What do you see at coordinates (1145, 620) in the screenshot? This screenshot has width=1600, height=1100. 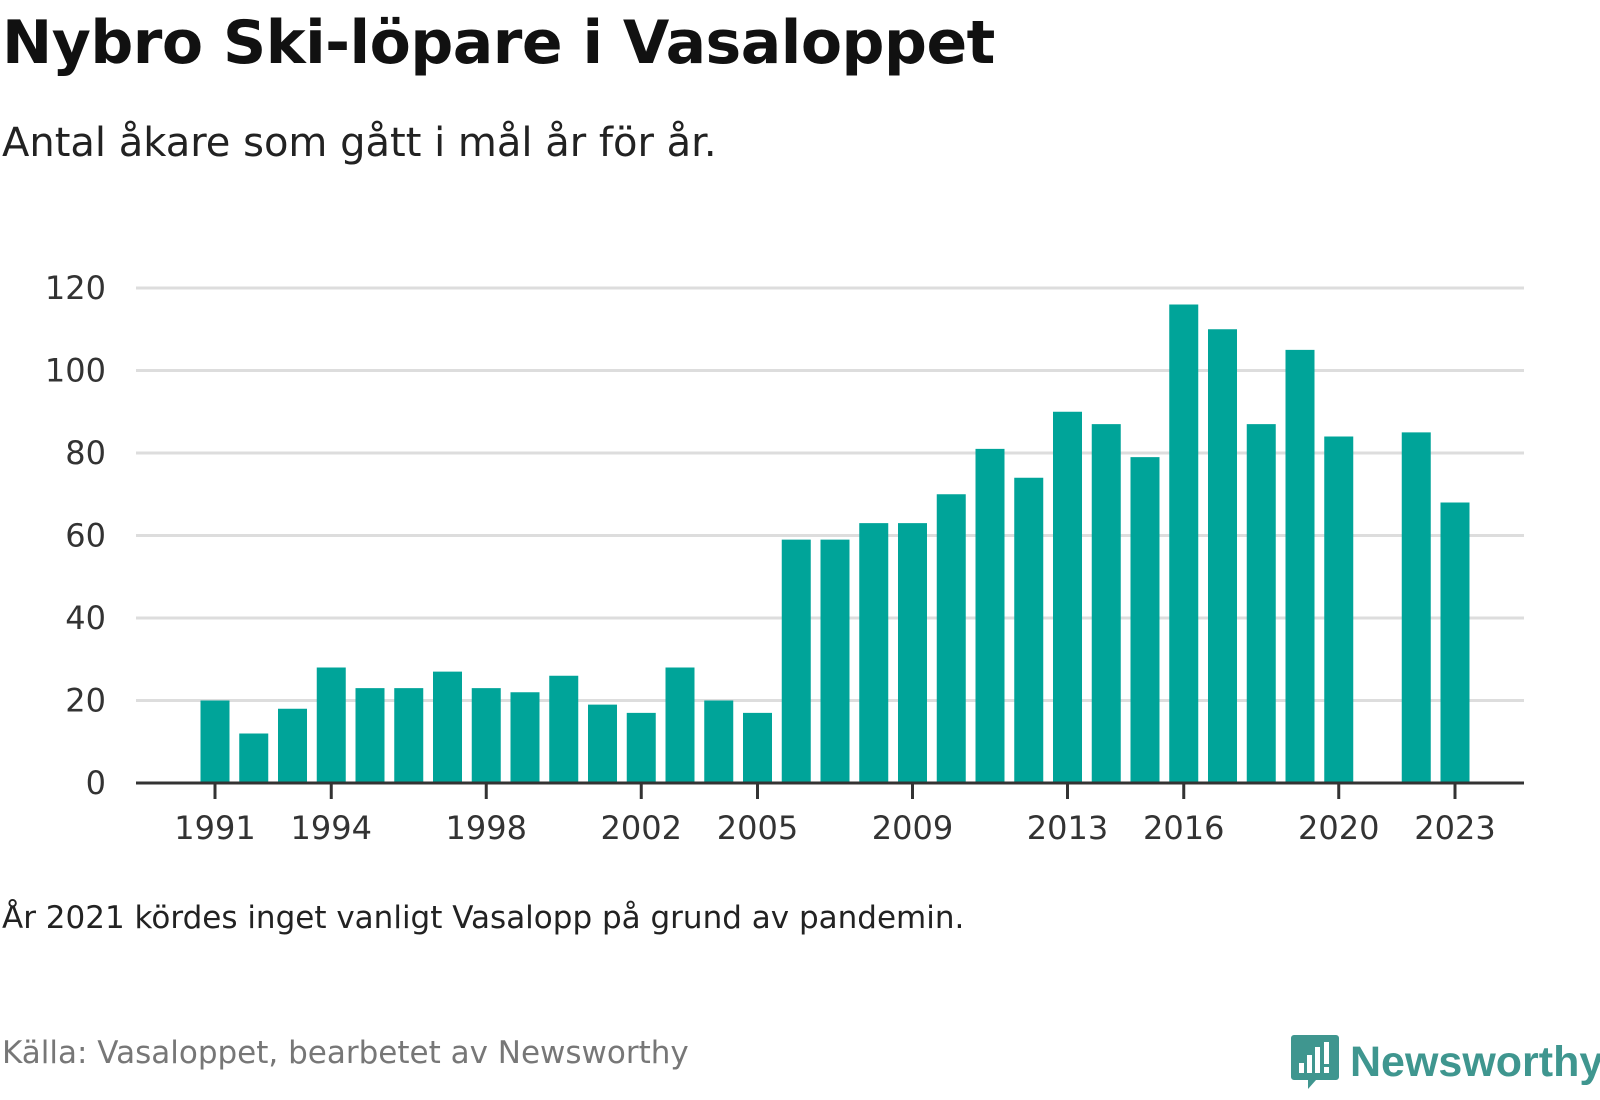 I see `bar-2015` at bounding box center [1145, 620].